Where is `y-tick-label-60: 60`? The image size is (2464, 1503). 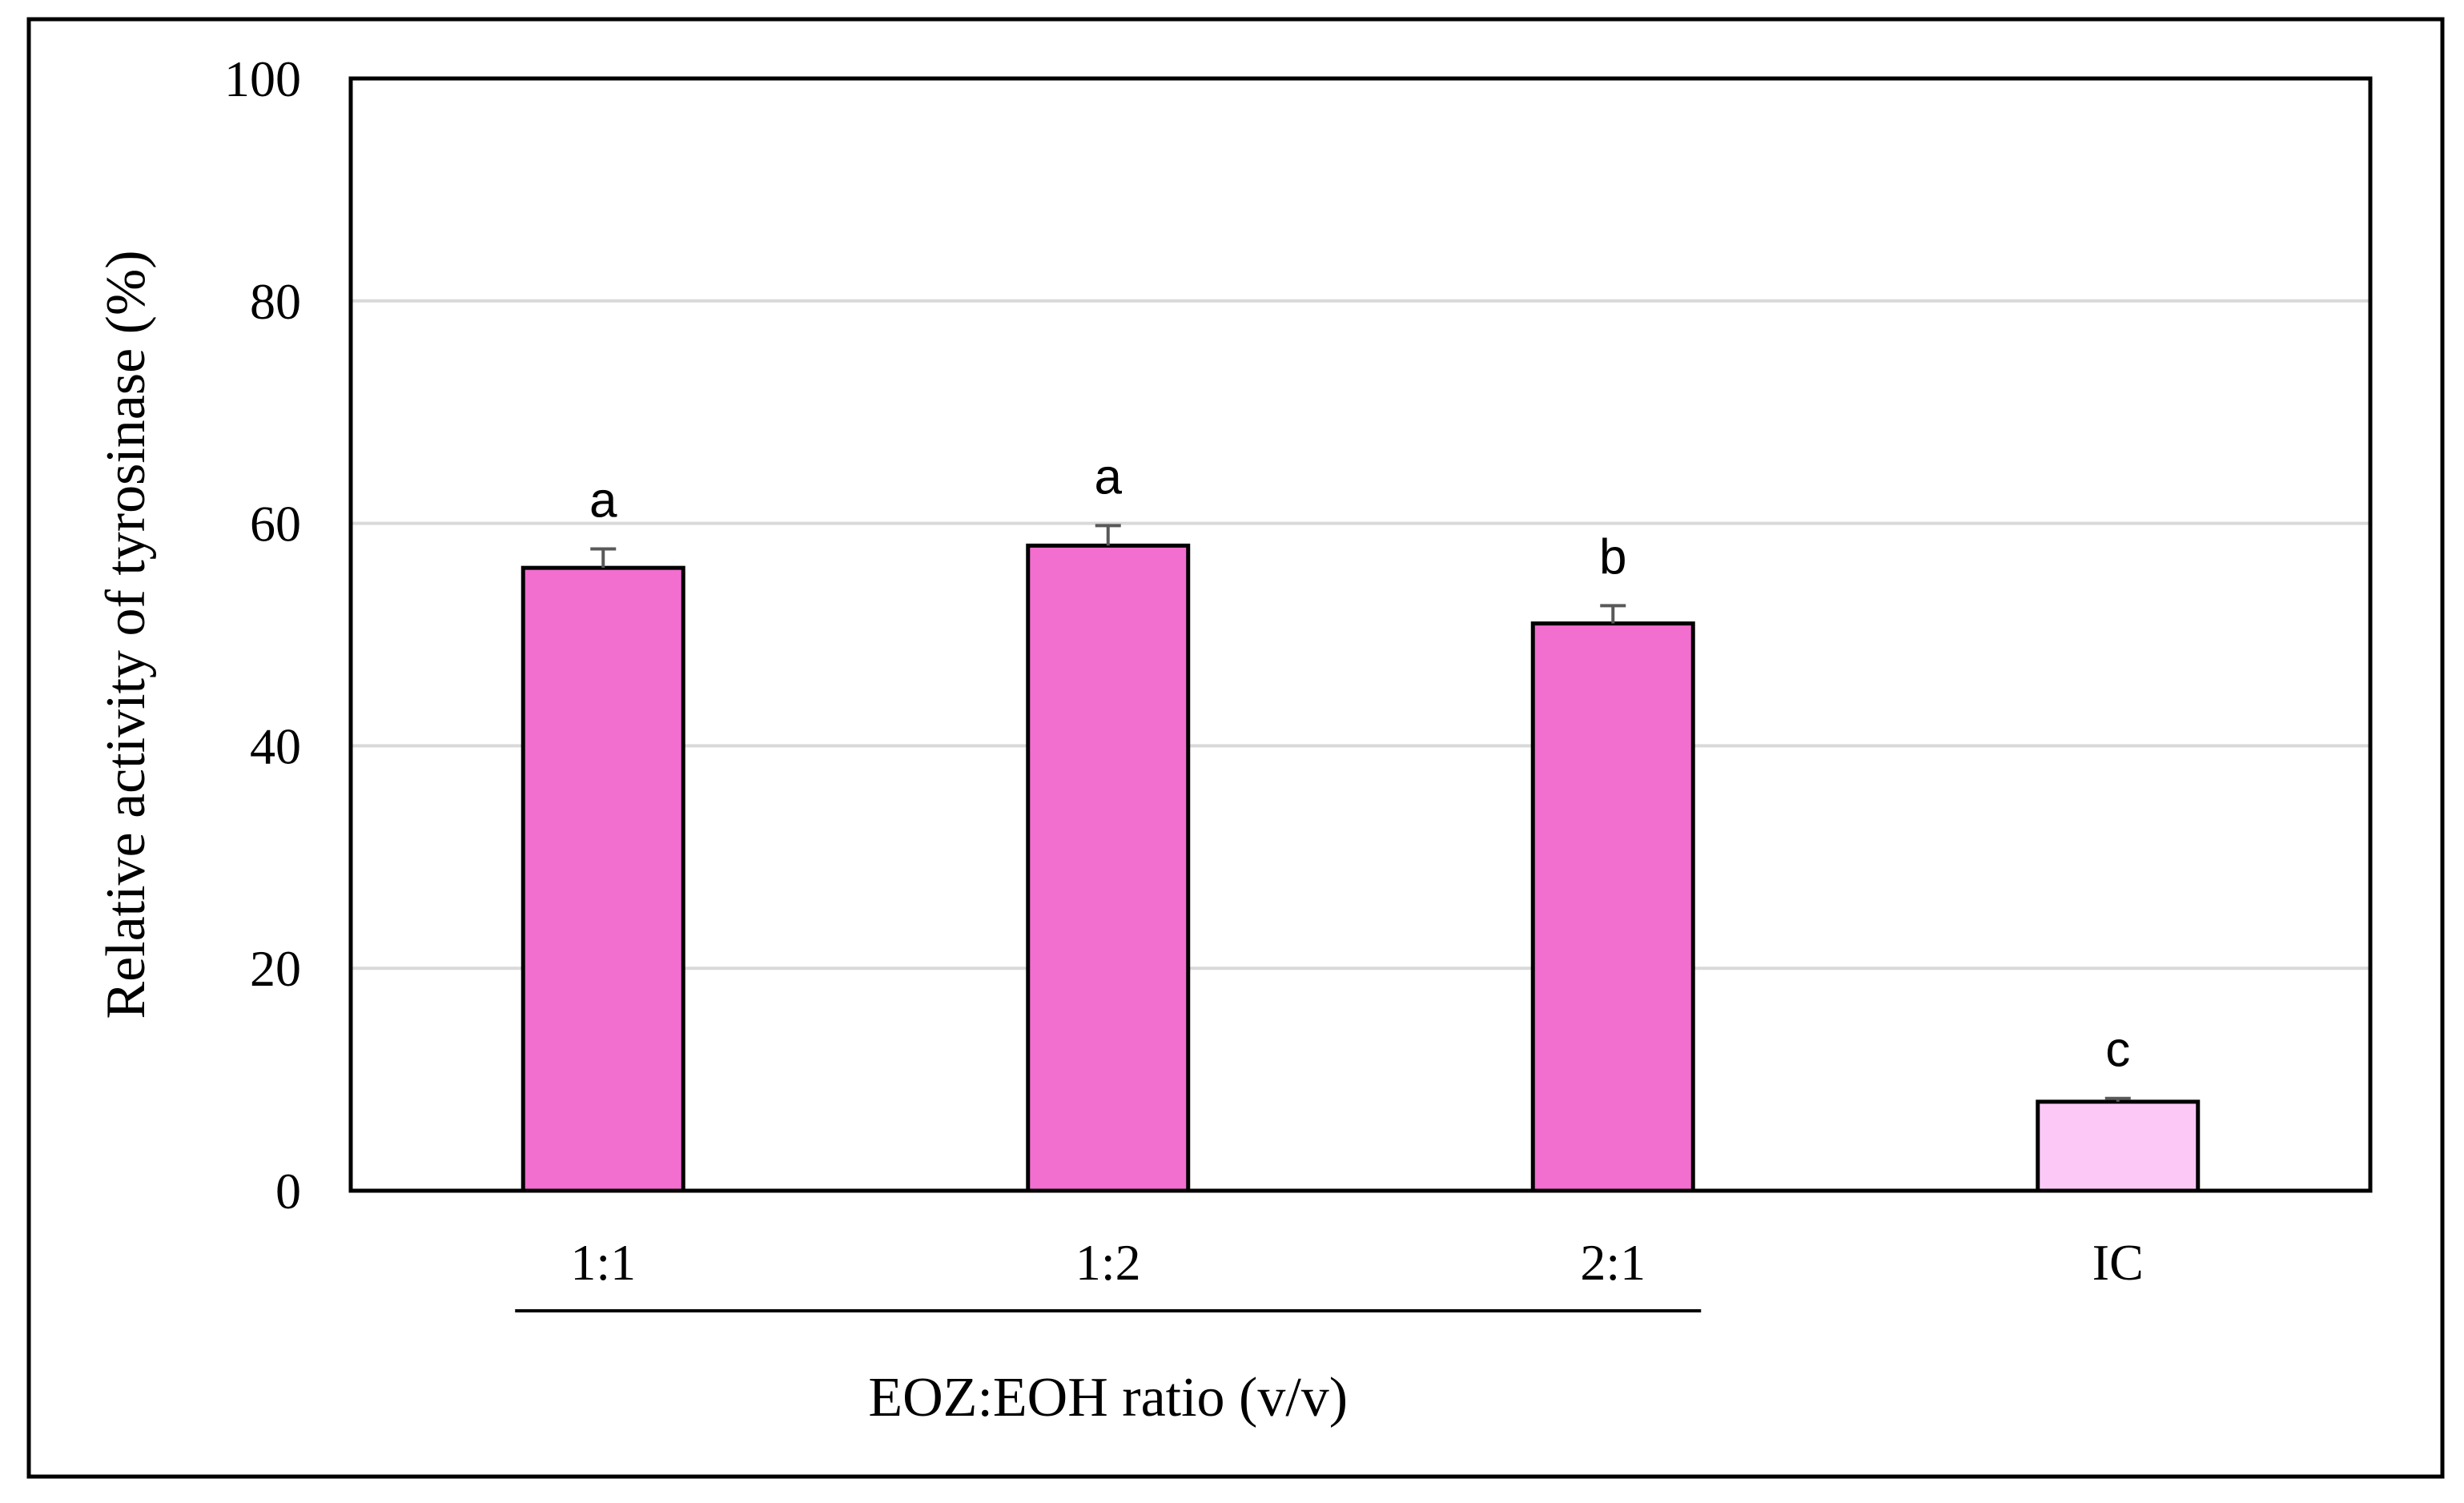
y-tick-label-60: 60 is located at coordinates (275, 524).